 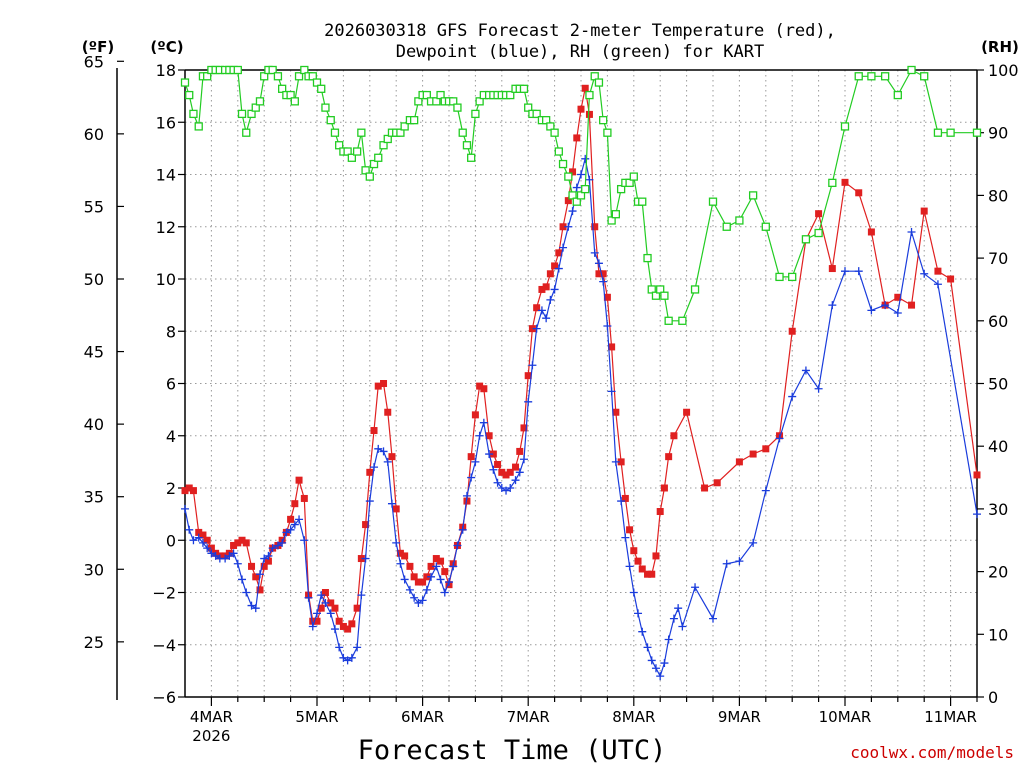 What do you see at coordinates (94, 134) in the screenshot?
I see `fahrenheit-tick-label: 60` at bounding box center [94, 134].